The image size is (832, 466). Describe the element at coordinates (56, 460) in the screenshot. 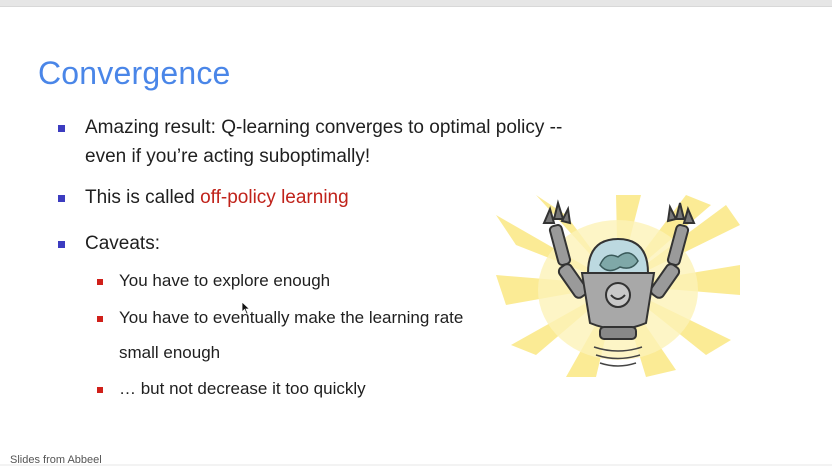

I see `slide-footer: Slides from Abbeel` at that location.